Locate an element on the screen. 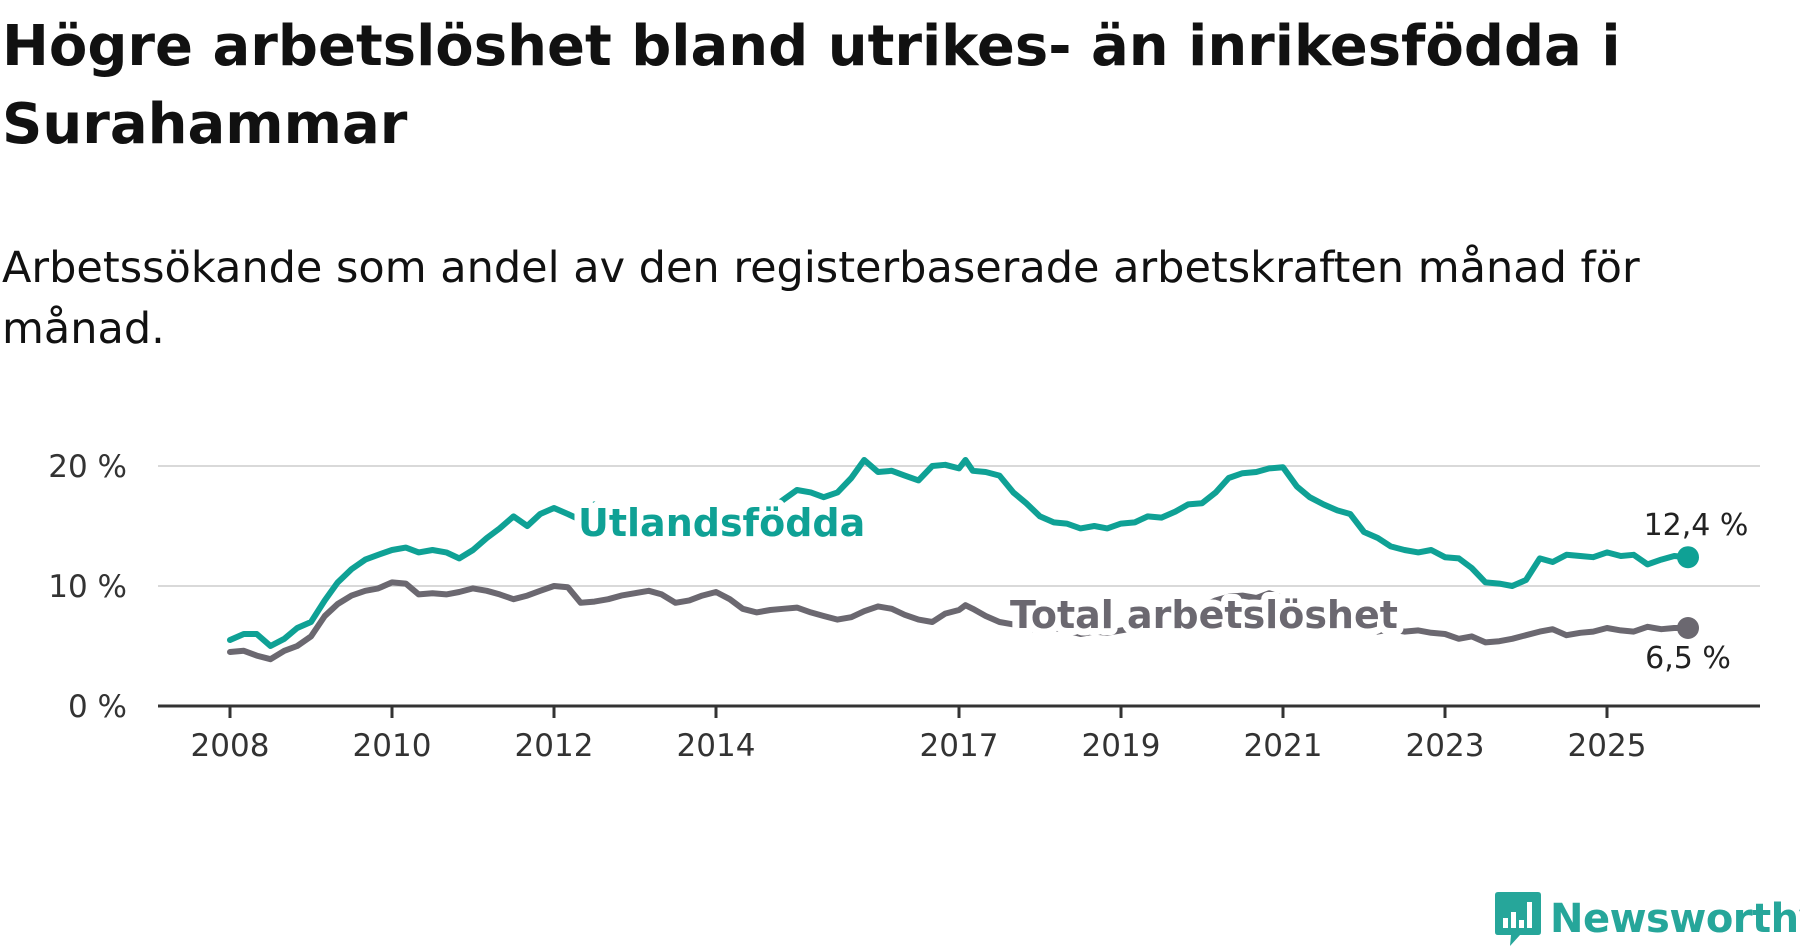 This screenshot has width=1800, height=948. x-tick-label: 2025 is located at coordinates (1607, 746).